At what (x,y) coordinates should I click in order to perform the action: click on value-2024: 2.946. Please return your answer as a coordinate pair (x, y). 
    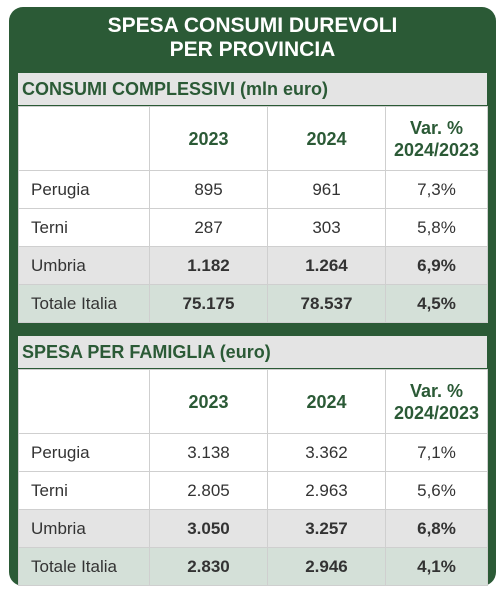
    Looking at the image, I should click on (326, 566).